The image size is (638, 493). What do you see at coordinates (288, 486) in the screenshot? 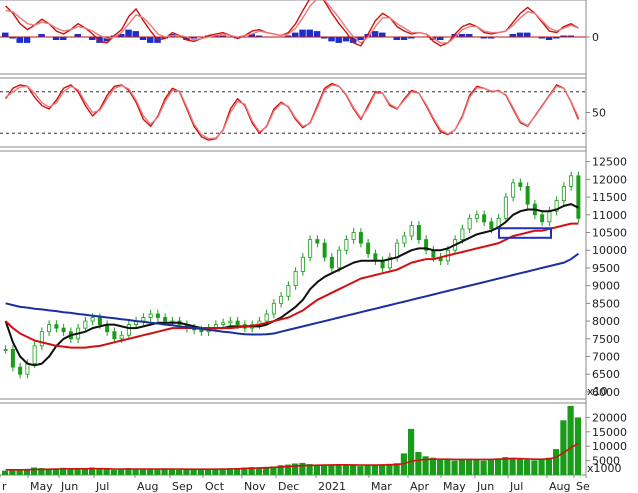
I see `x-axis-label: Dec` at bounding box center [288, 486].